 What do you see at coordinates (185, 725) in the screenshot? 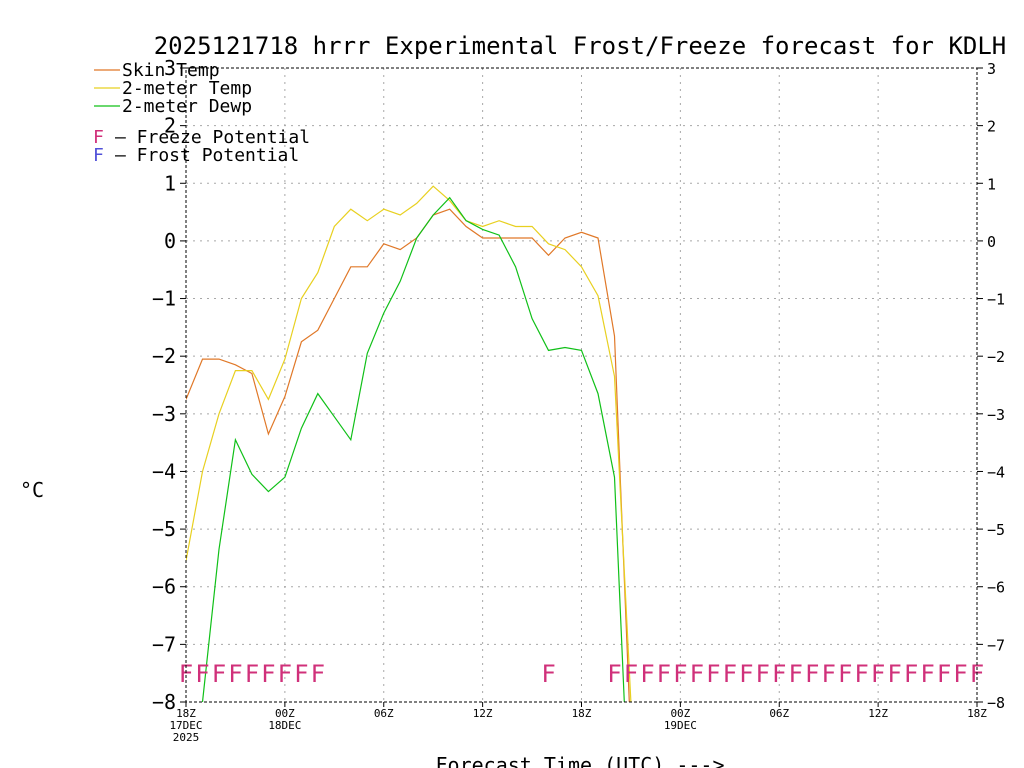
I see `x-tick-label: 17DEC` at bounding box center [185, 725].